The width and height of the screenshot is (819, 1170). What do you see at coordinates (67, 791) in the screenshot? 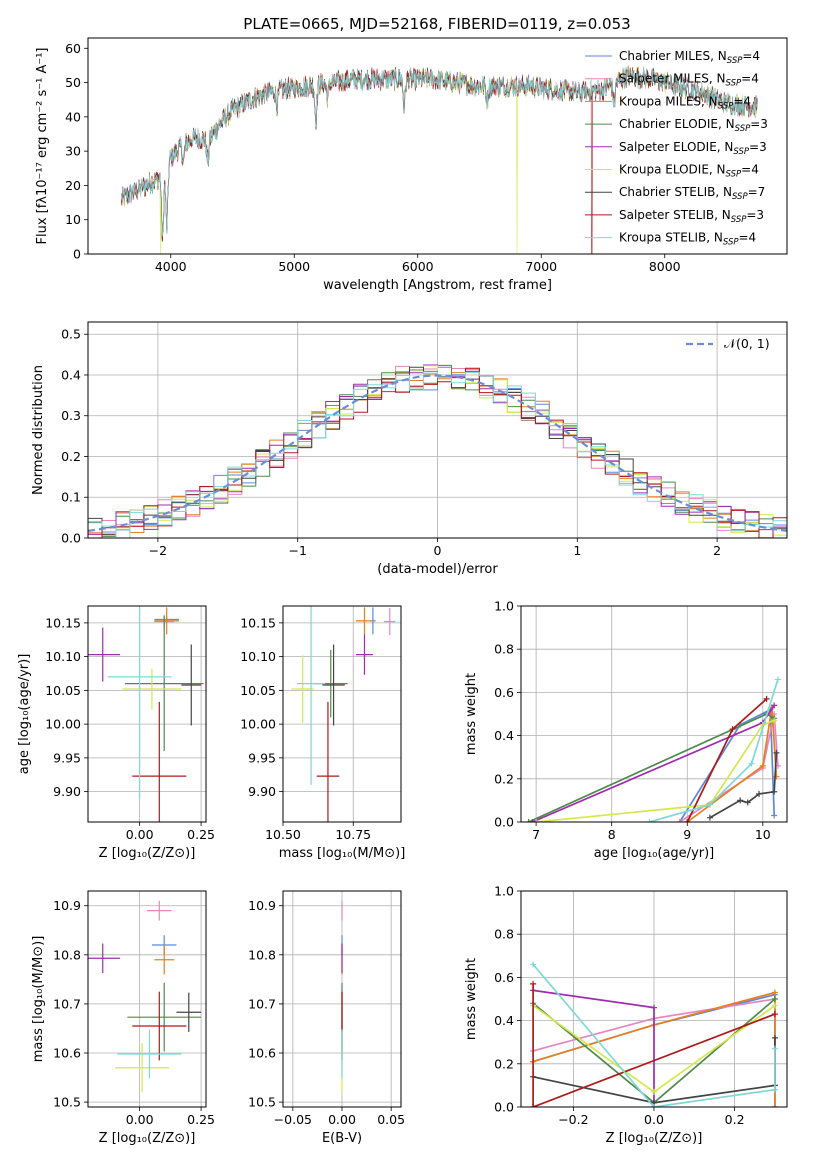
I see `y-tick-label: 9.90` at bounding box center [67, 791].